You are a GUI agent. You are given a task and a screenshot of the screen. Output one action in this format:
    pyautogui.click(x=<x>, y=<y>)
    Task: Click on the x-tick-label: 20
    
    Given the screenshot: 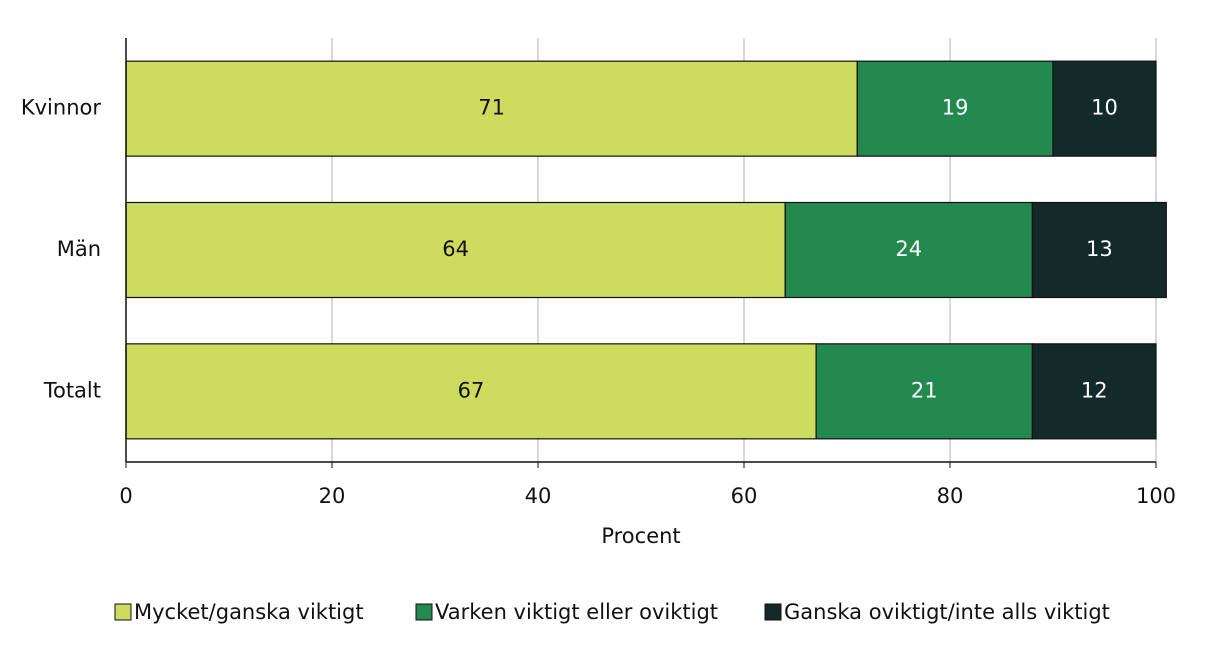 What is the action you would take?
    pyautogui.click(x=332, y=496)
    